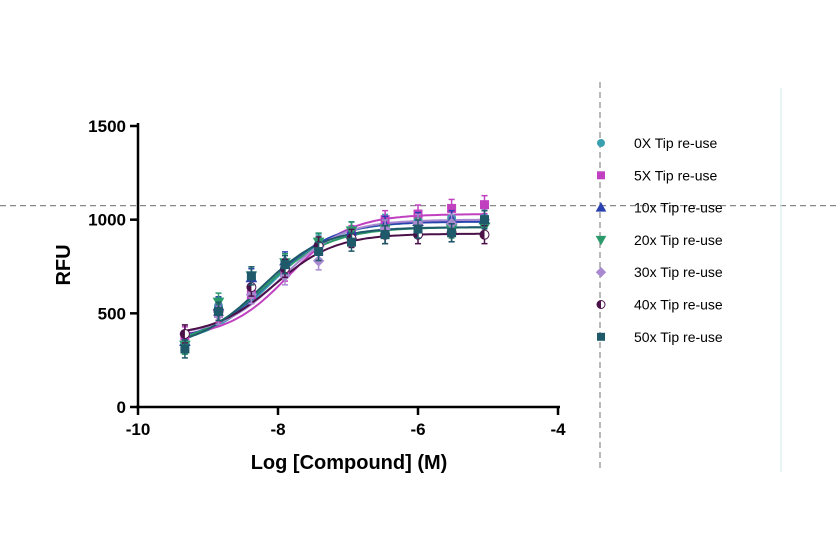 The image size is (840, 560). What do you see at coordinates (678, 305) in the screenshot?
I see `legend-label-6: 40x Tip re-use` at bounding box center [678, 305].